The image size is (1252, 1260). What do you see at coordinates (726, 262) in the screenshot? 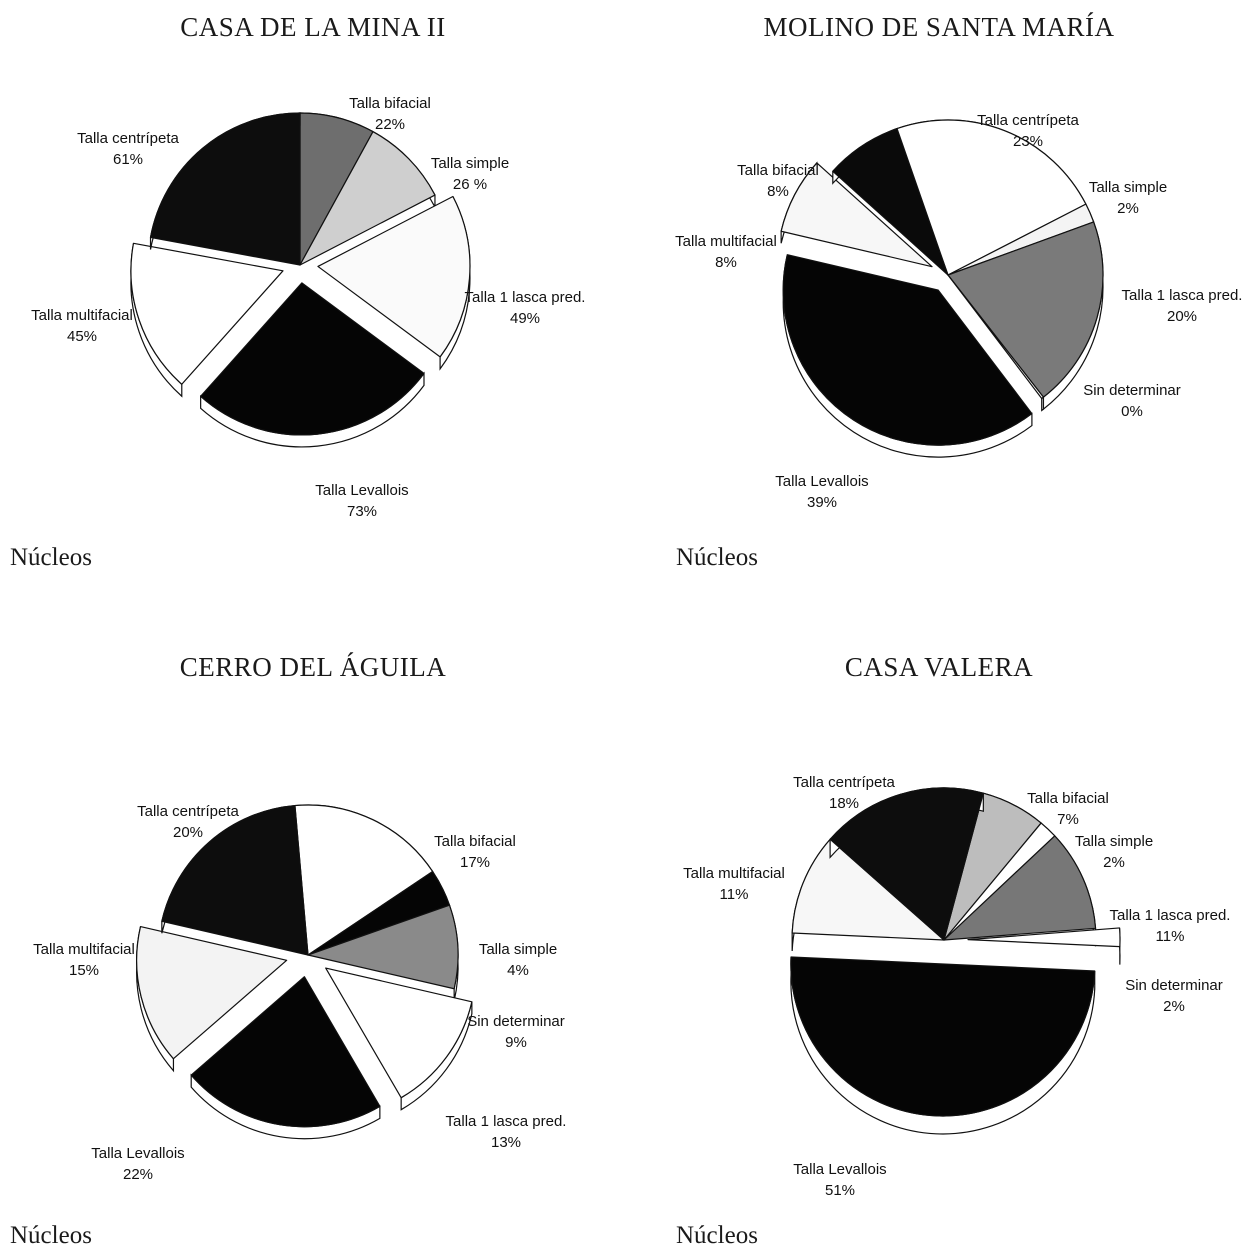
I see `slice-talla-multifacial-value-label: 8%` at bounding box center [726, 262].